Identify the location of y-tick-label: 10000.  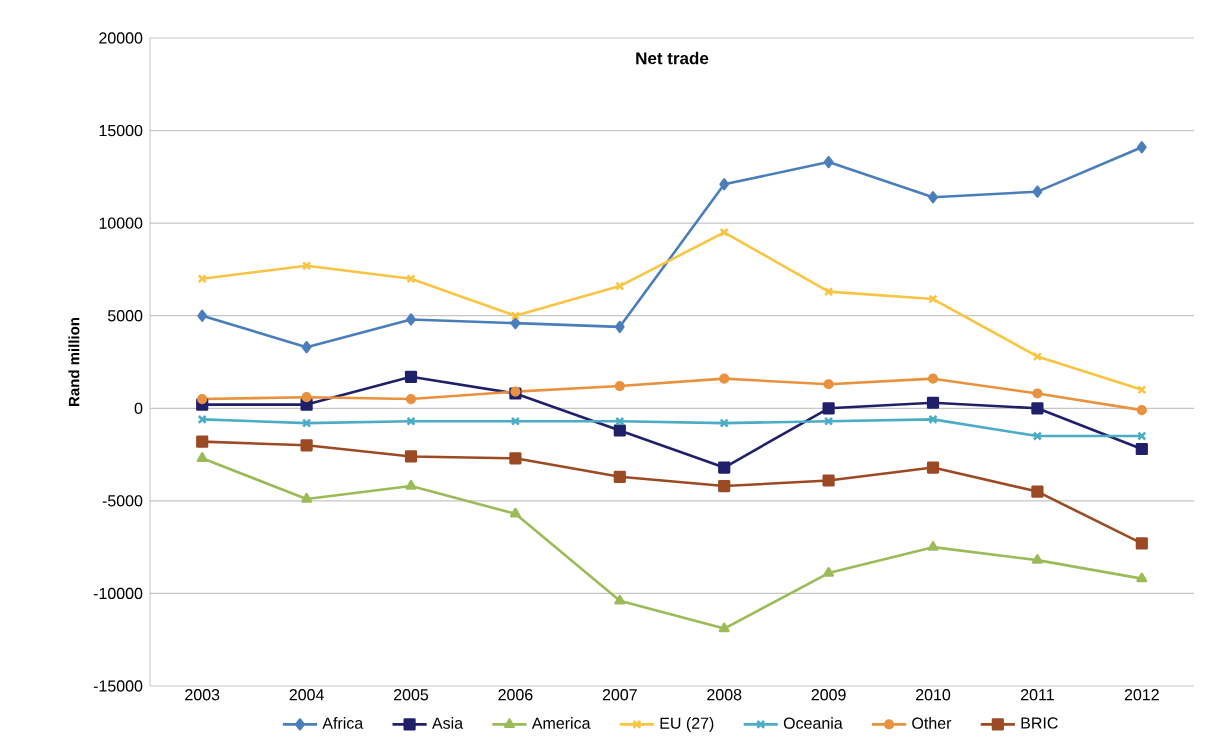
(121, 223).